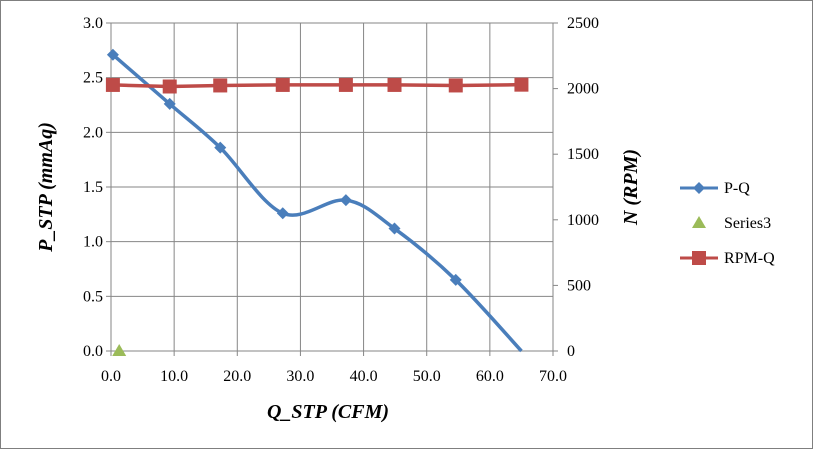 The width and height of the screenshot is (813, 449). I want to click on y-tick-label: 2.0, so click(93, 132).